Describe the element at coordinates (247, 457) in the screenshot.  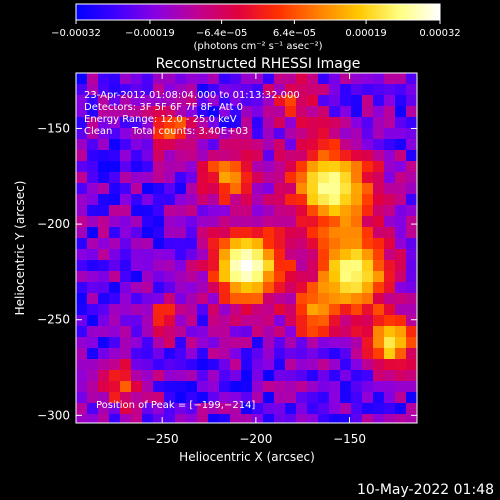
I see `x-axis-title: Heliocentric X (arcsec)` at that location.